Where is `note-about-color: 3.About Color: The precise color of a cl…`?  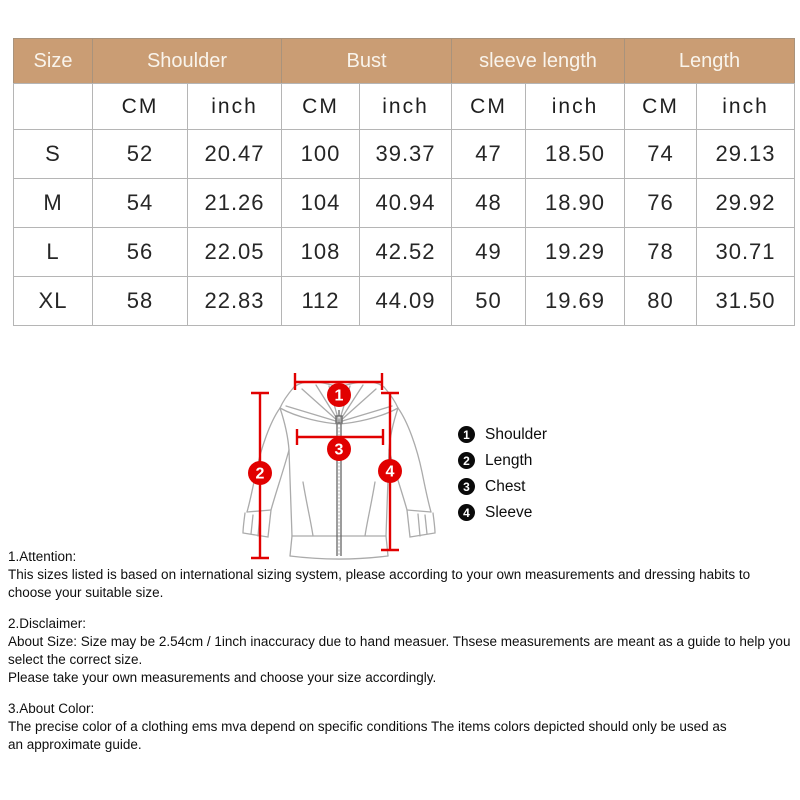
note-about-color: 3.About Color: The precise color of a cl… is located at coordinates (401, 727).